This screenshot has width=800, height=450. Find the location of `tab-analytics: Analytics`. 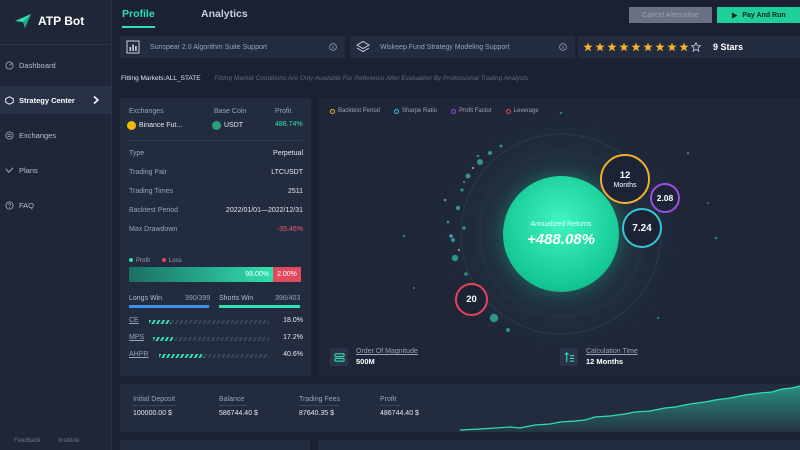

tab-analytics: Analytics is located at coordinates (224, 14).